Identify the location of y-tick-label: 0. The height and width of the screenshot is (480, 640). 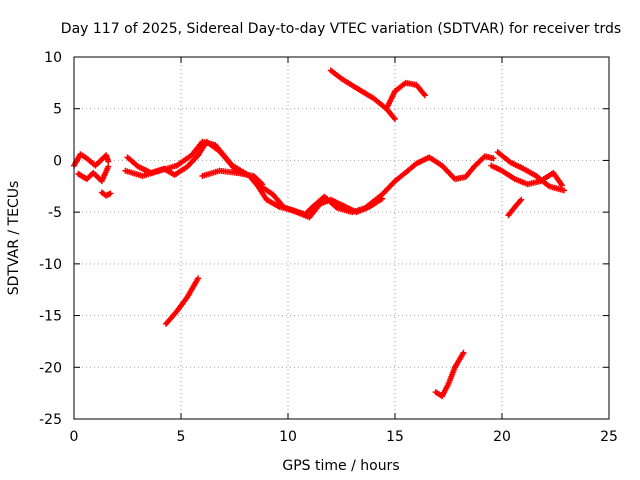
(57, 161).